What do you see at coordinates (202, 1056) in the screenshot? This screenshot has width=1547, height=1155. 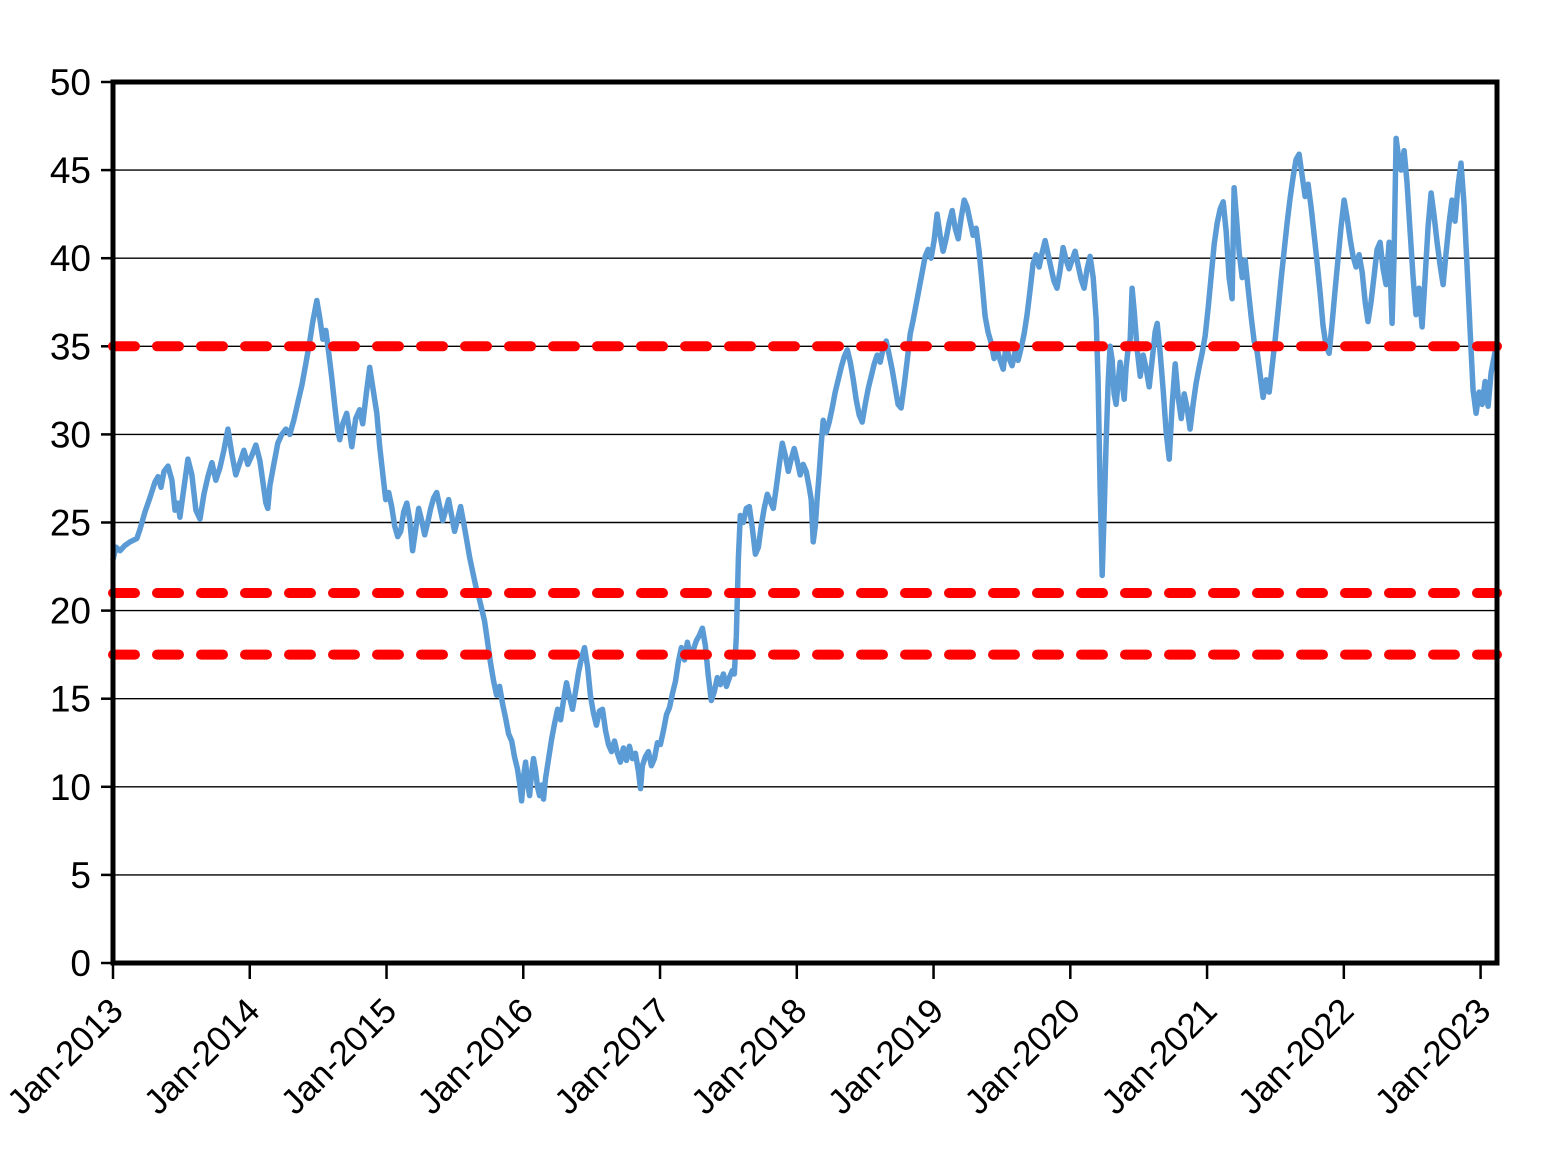 I see `x-tick-label: Jan-2014` at bounding box center [202, 1056].